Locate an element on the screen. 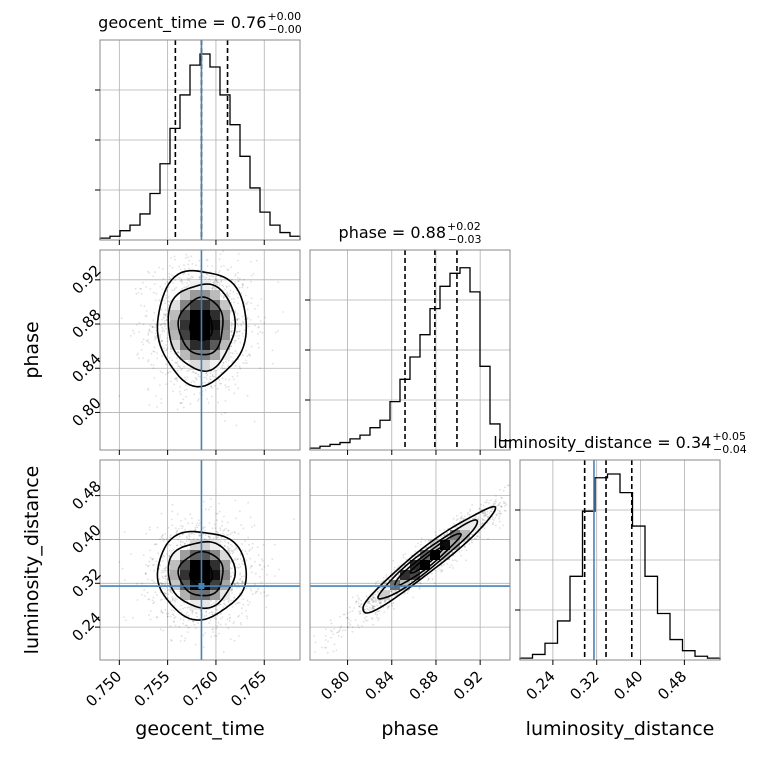 Image resolution: width=760 pixels, height=760 pixels. xtick-label-geocent_time-1: 0.755 is located at coordinates (152, 688).